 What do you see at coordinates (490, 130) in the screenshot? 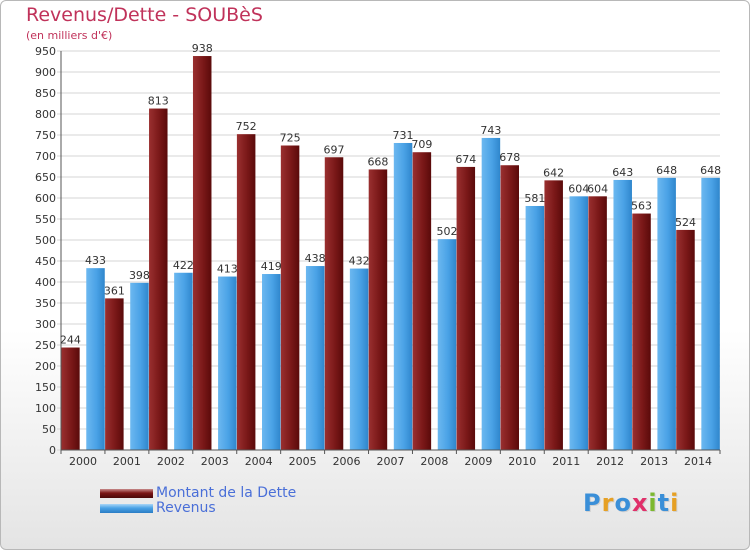
I see `data-label-revenus: 743` at bounding box center [490, 130].